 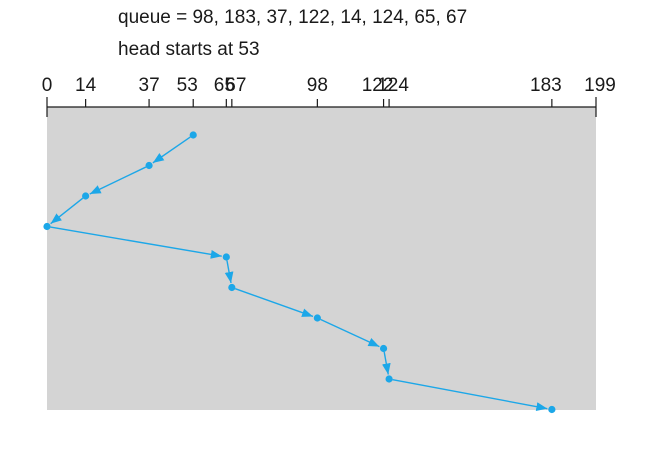 I want to click on tick-label-67: 67, so click(x=235, y=85).